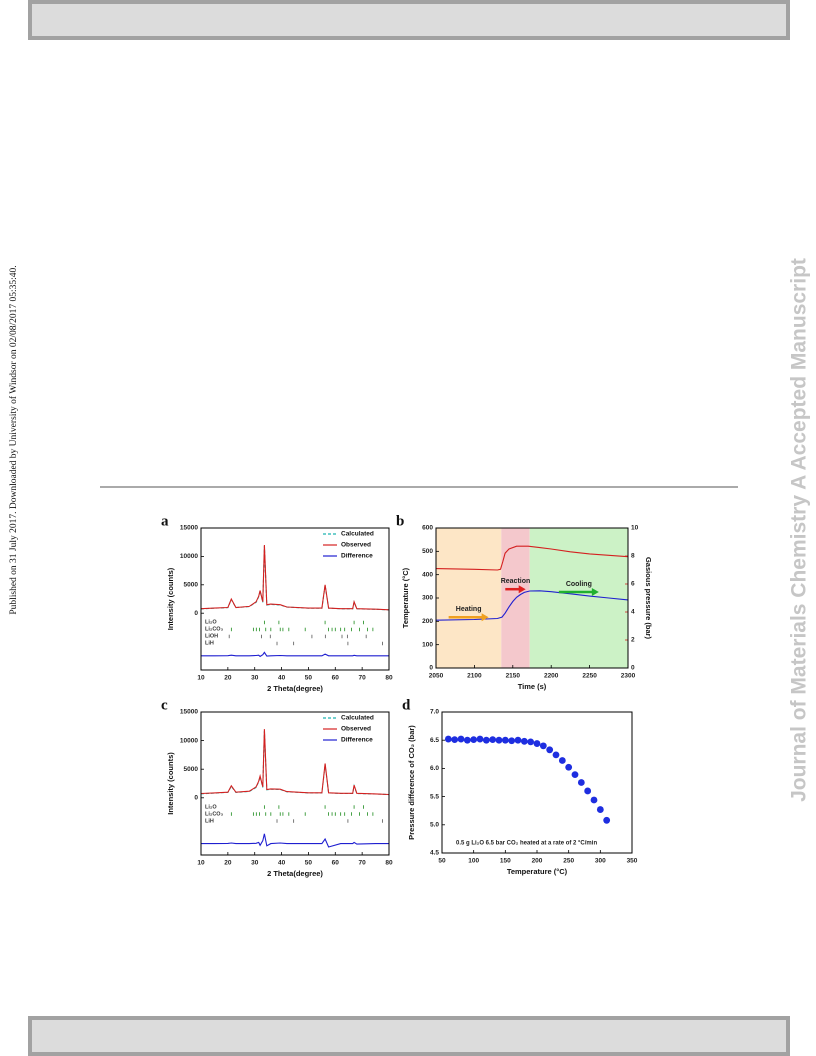  What do you see at coordinates (409, 20) in the screenshot?
I see `header-bar` at bounding box center [409, 20].